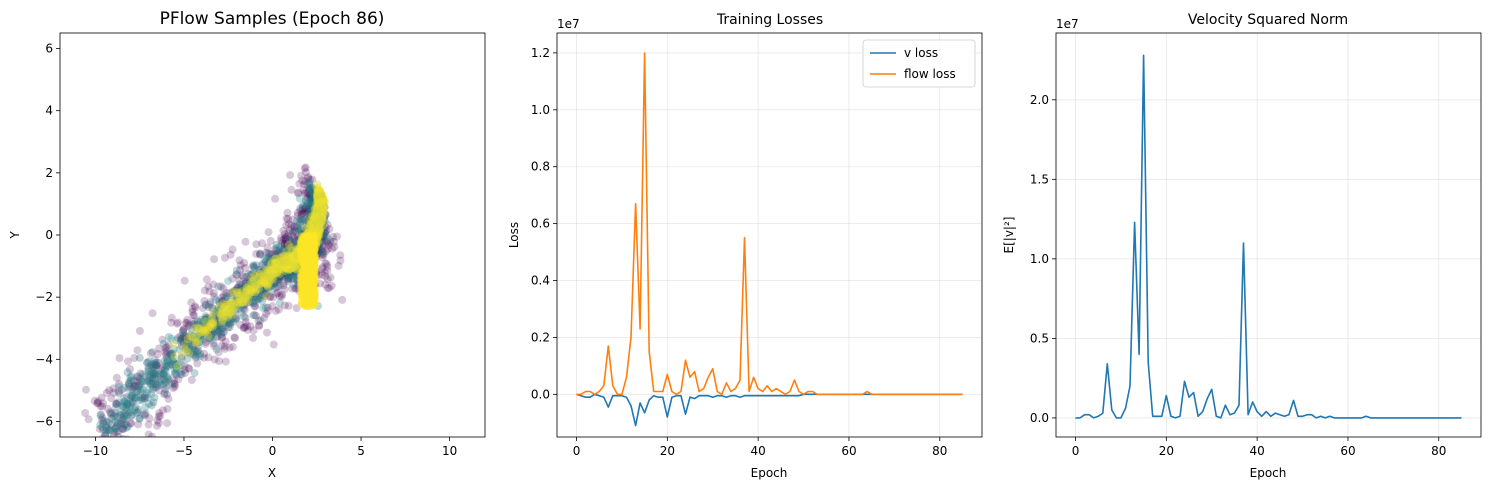 The width and height of the screenshot is (1489, 490). What do you see at coordinates (514, 235) in the screenshot?
I see `losses-y-label: Loss` at bounding box center [514, 235].